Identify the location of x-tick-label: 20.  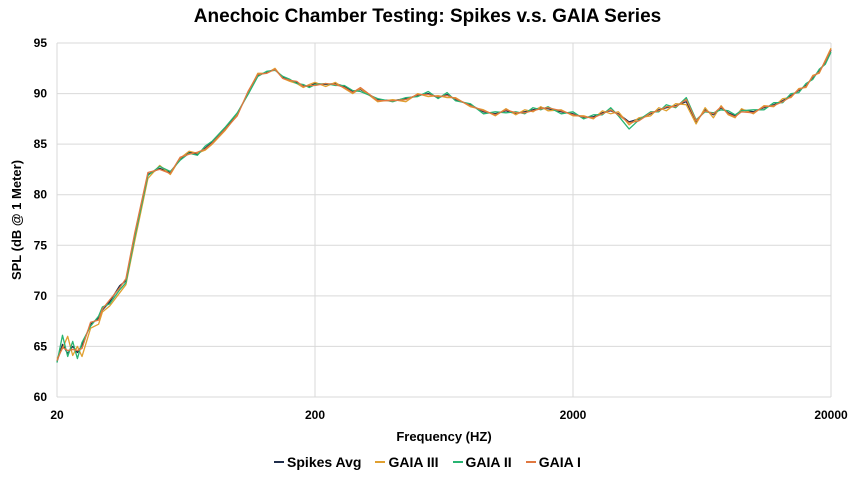
(57, 415).